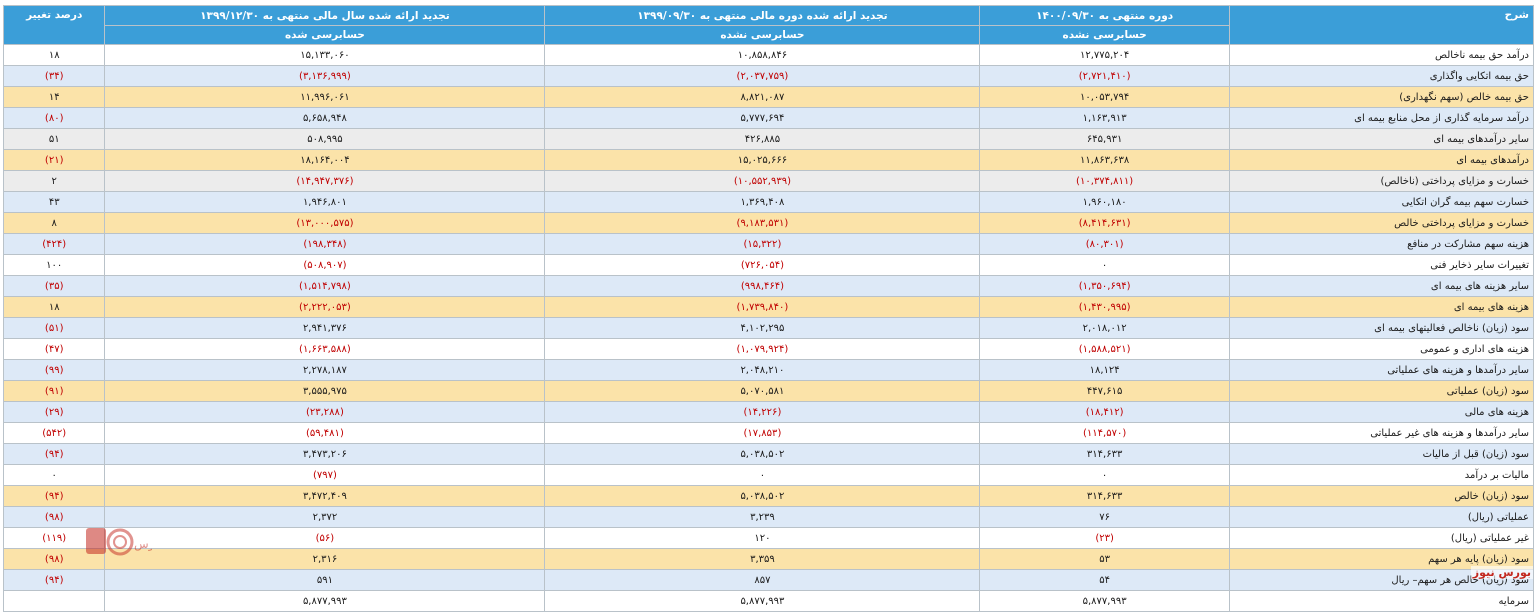 The image size is (1539, 612). What do you see at coordinates (54, 118) in the screenshot?
I see `cell-percent-change: (۸۰)` at bounding box center [54, 118].